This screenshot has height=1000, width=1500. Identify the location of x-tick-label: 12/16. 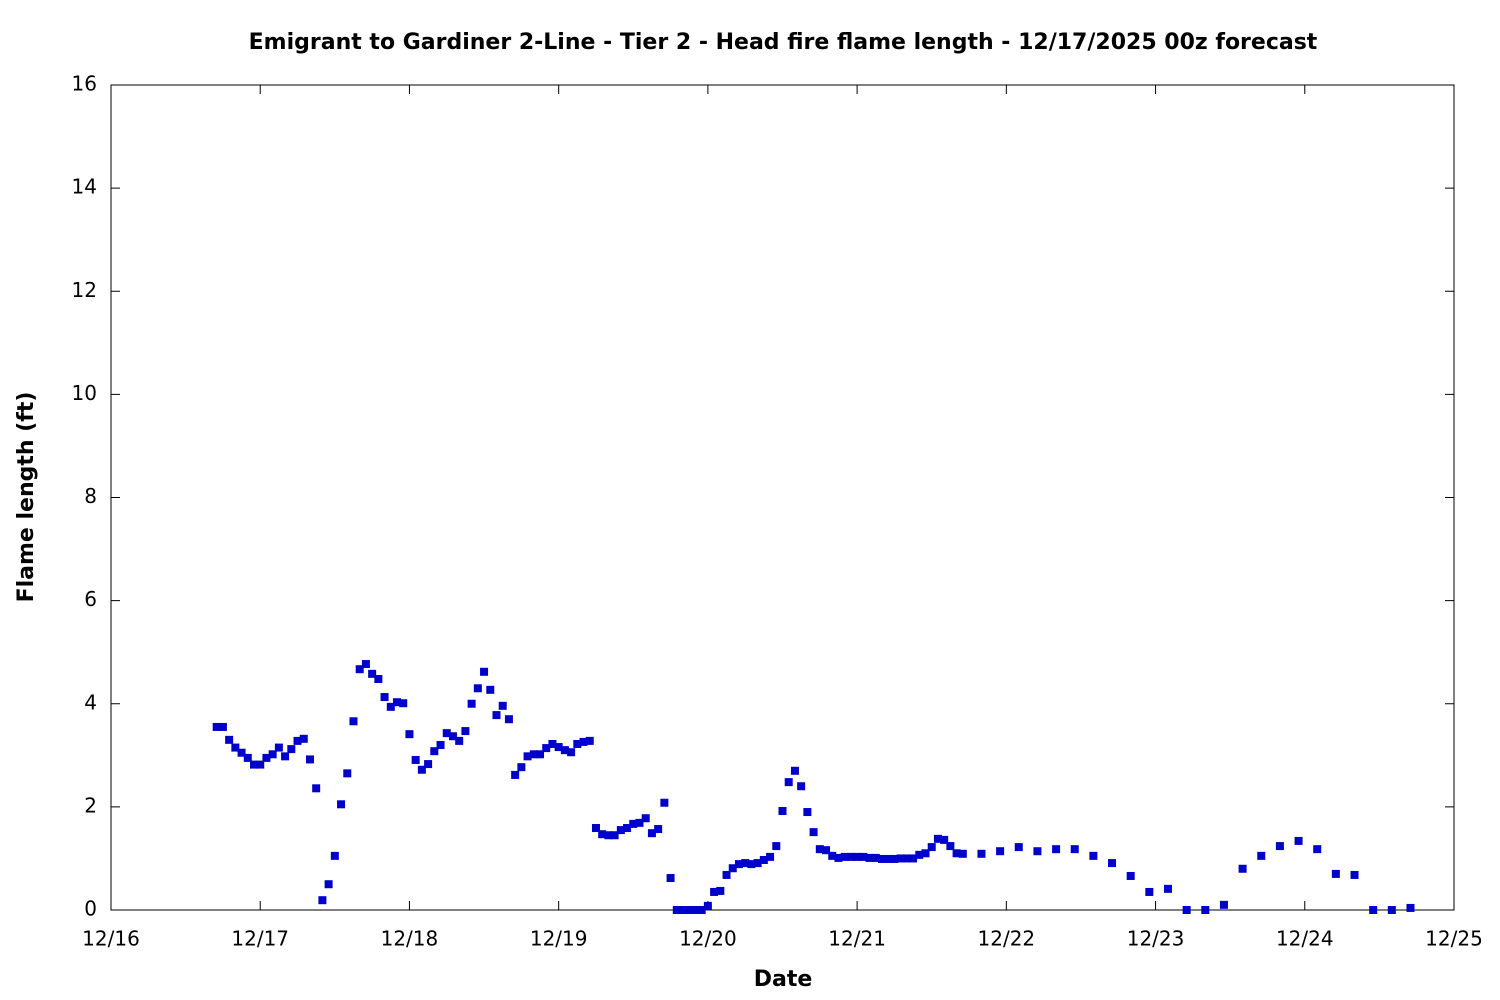
(111, 939).